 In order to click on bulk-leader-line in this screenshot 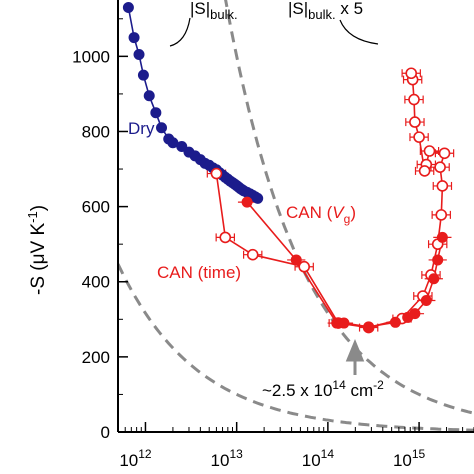, I will do `click(180, 32)`.